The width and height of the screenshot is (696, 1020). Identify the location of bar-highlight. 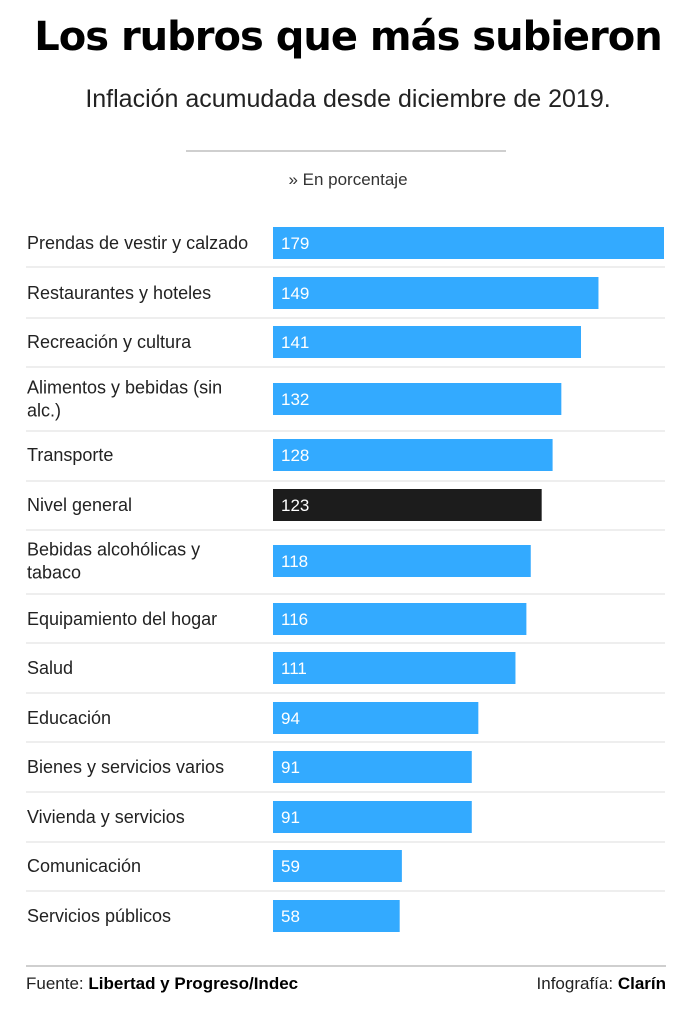
(407, 505).